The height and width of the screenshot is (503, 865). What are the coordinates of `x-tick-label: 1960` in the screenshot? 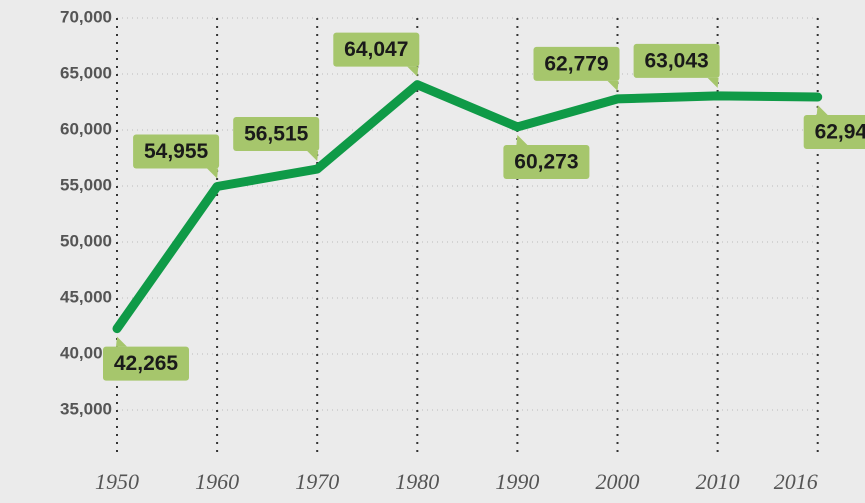 It's located at (217, 481).